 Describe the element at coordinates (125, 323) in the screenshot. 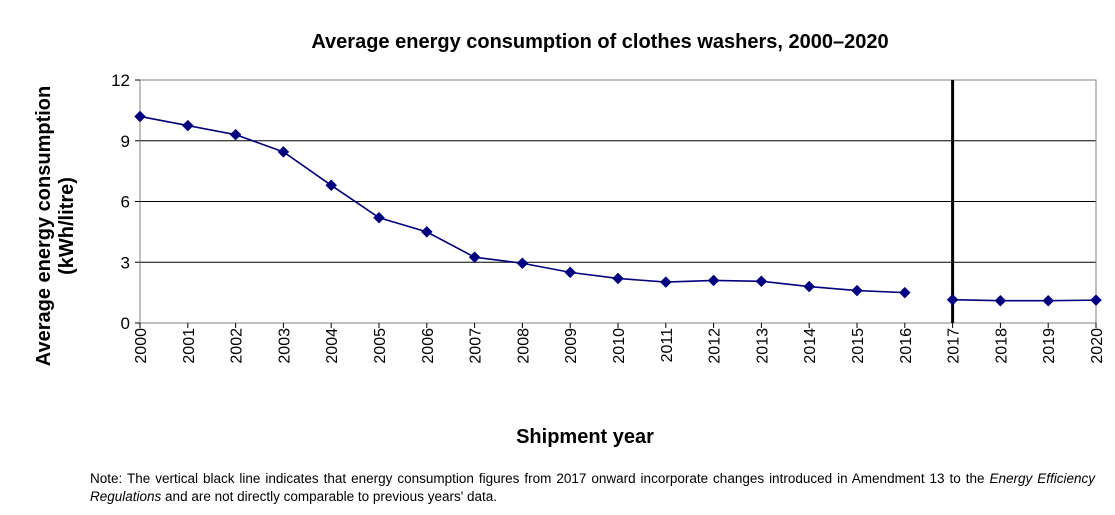

I see `y-tick-label: 0` at that location.